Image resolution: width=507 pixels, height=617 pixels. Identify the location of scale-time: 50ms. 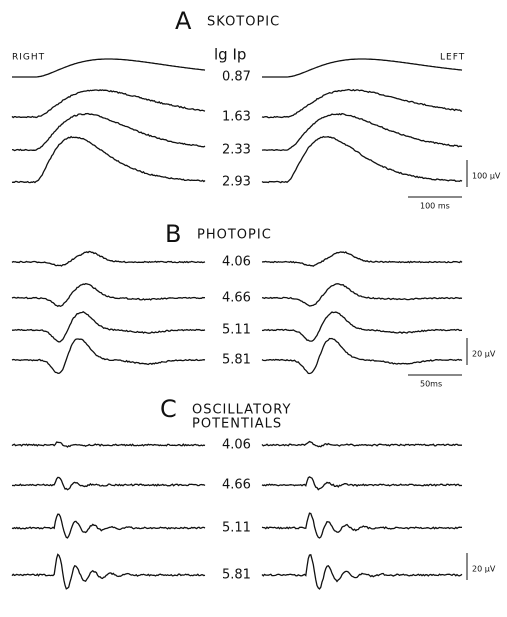
(431, 384).